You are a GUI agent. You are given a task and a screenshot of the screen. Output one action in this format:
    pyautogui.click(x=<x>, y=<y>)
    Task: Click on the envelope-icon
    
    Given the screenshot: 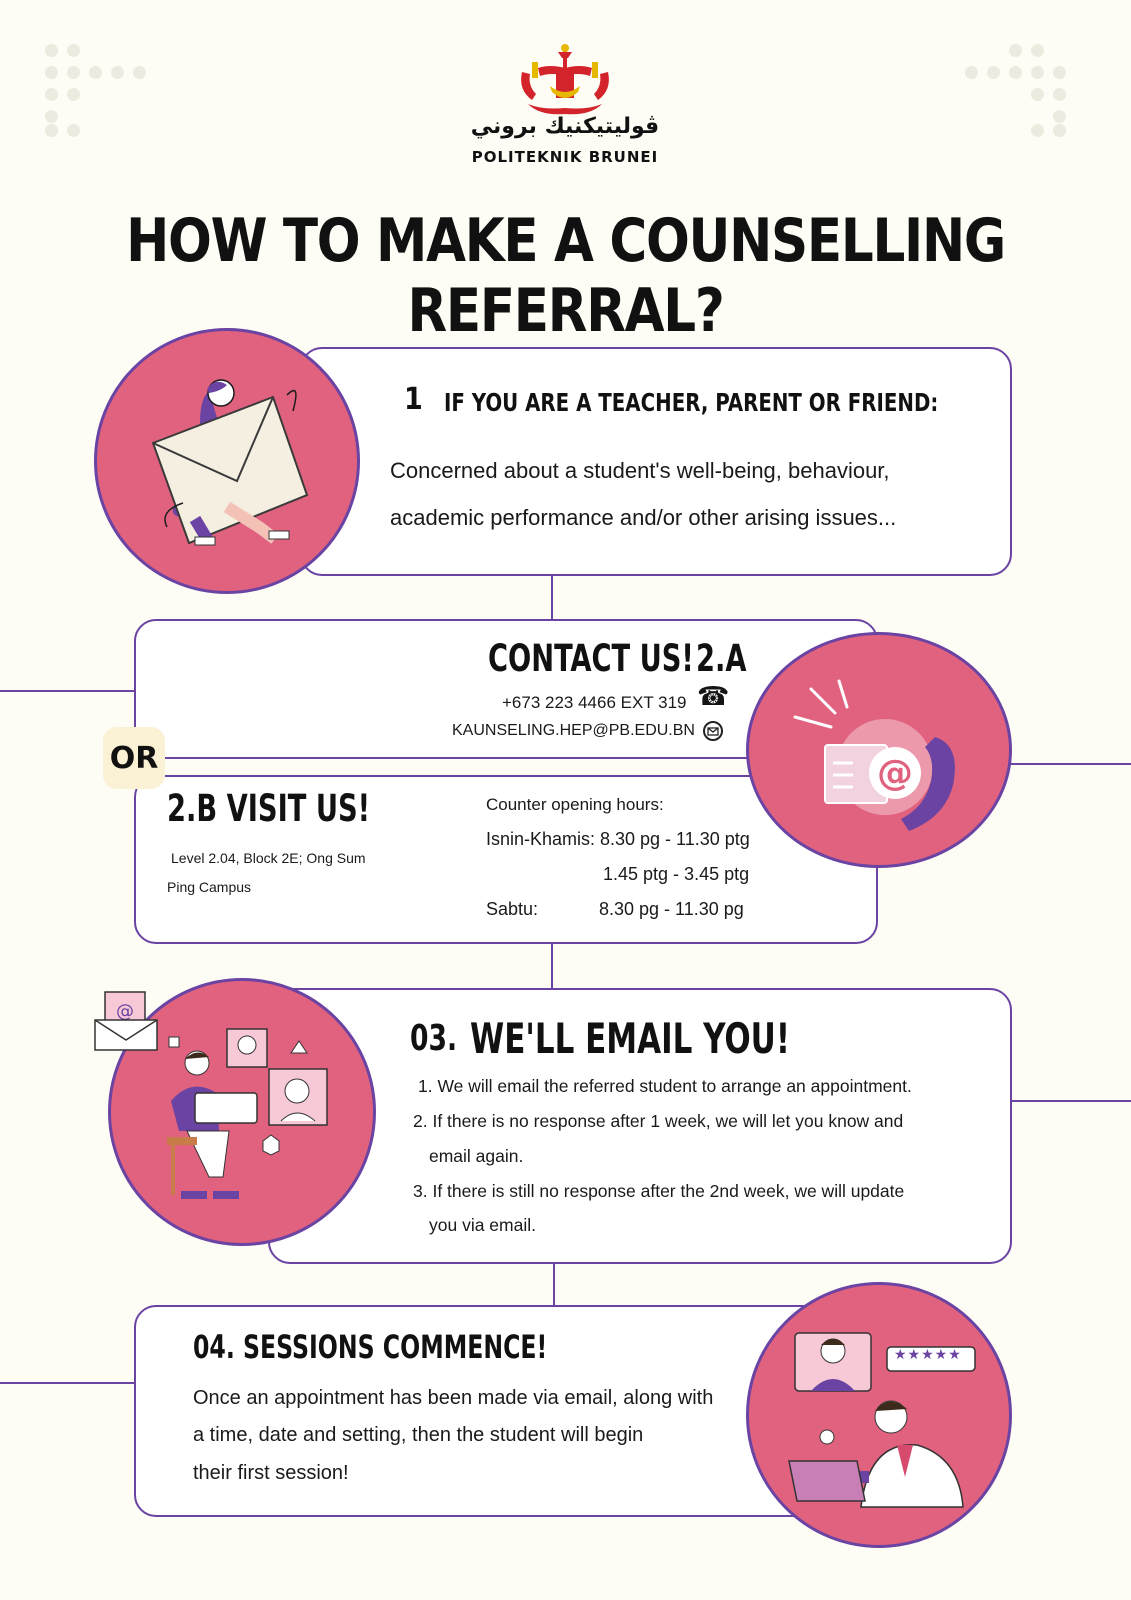 What is the action you would take?
    pyautogui.click(x=713, y=731)
    